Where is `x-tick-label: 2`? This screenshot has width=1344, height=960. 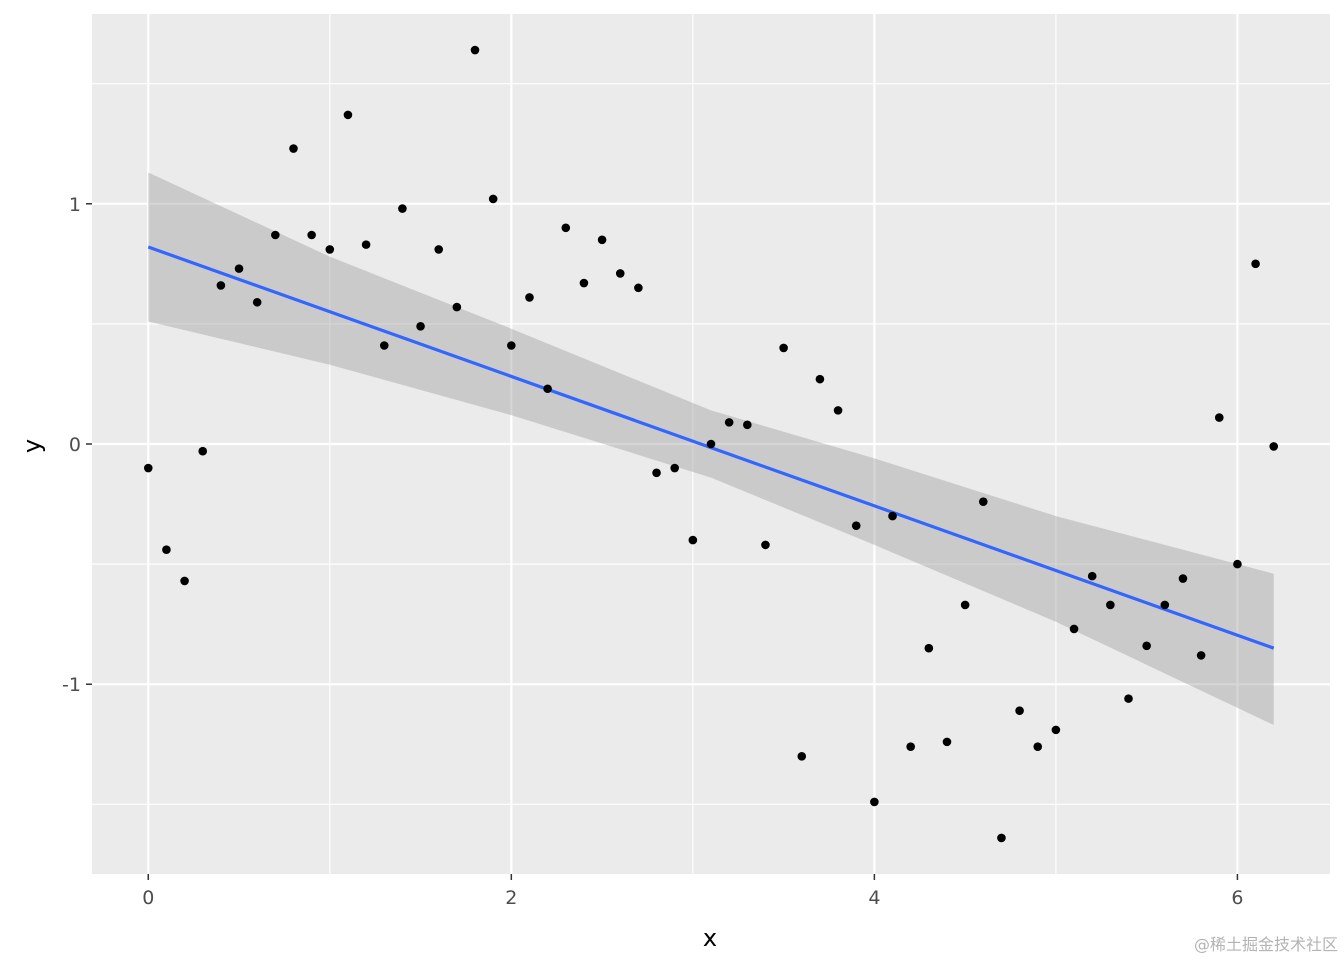
x-tick-label: 2 is located at coordinates (511, 898).